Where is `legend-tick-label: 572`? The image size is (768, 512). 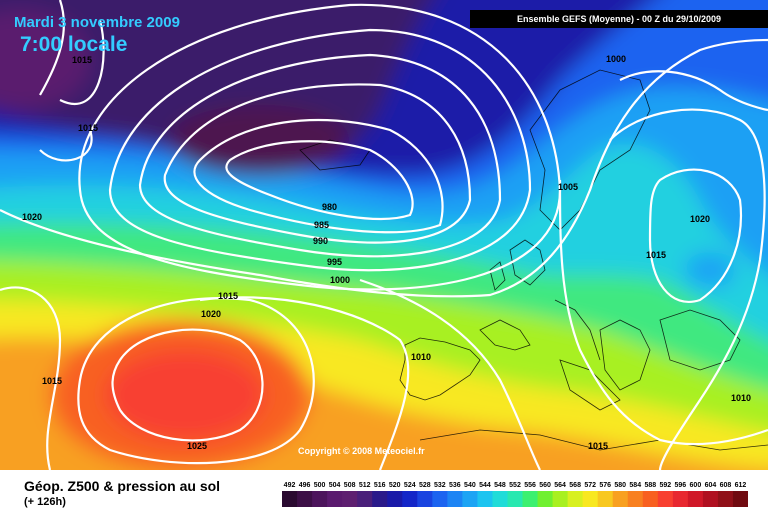 legend-tick-label: 572 is located at coordinates (590, 485).